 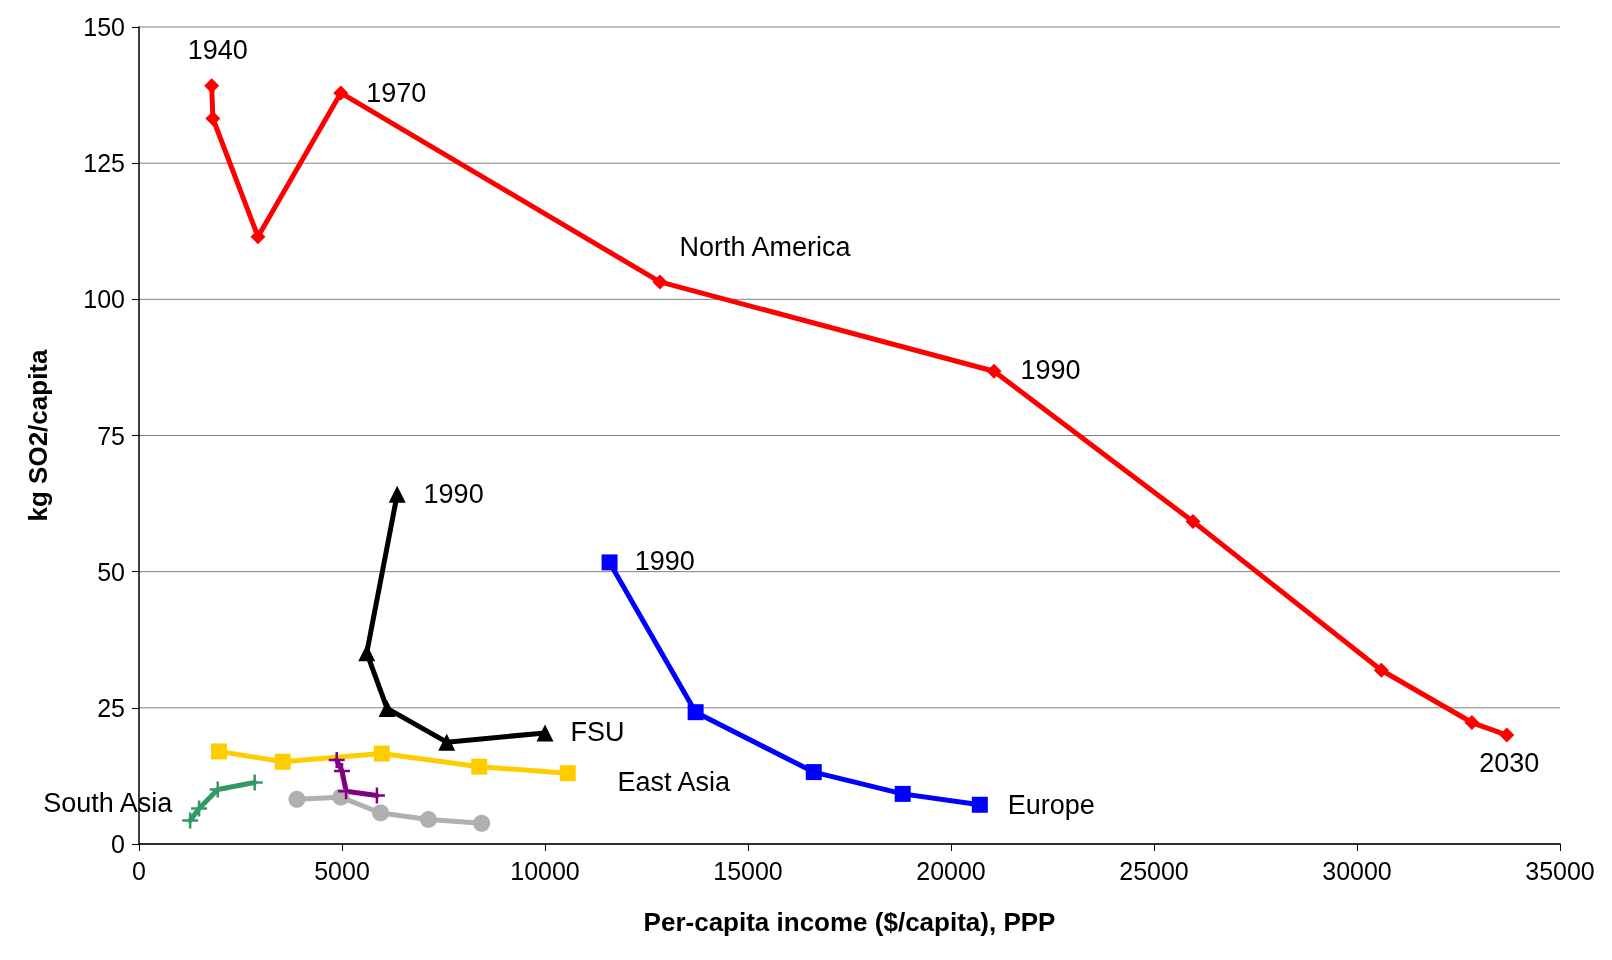 What do you see at coordinates (104, 27) in the screenshot?
I see `y-tick-label: 150` at bounding box center [104, 27].